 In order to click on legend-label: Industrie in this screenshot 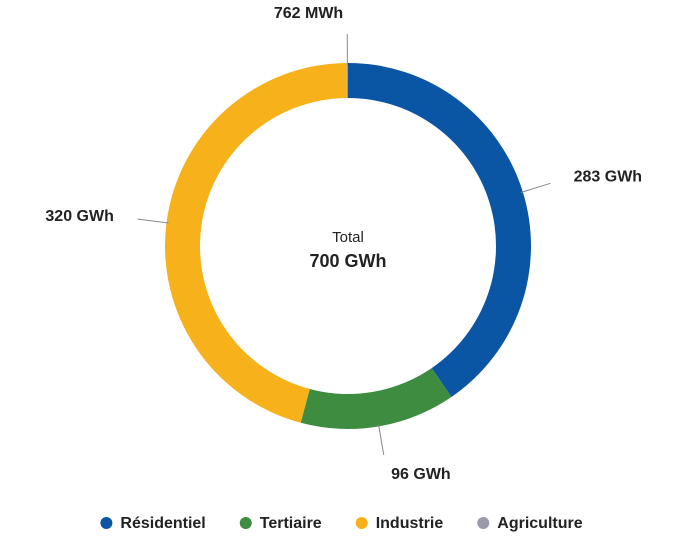, I will do `click(410, 523)`.